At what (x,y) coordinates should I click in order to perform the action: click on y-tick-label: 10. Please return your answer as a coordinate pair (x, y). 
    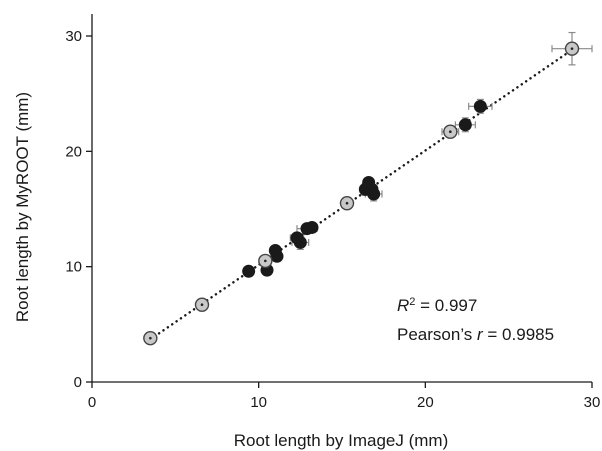
    Looking at the image, I should click on (73, 267).